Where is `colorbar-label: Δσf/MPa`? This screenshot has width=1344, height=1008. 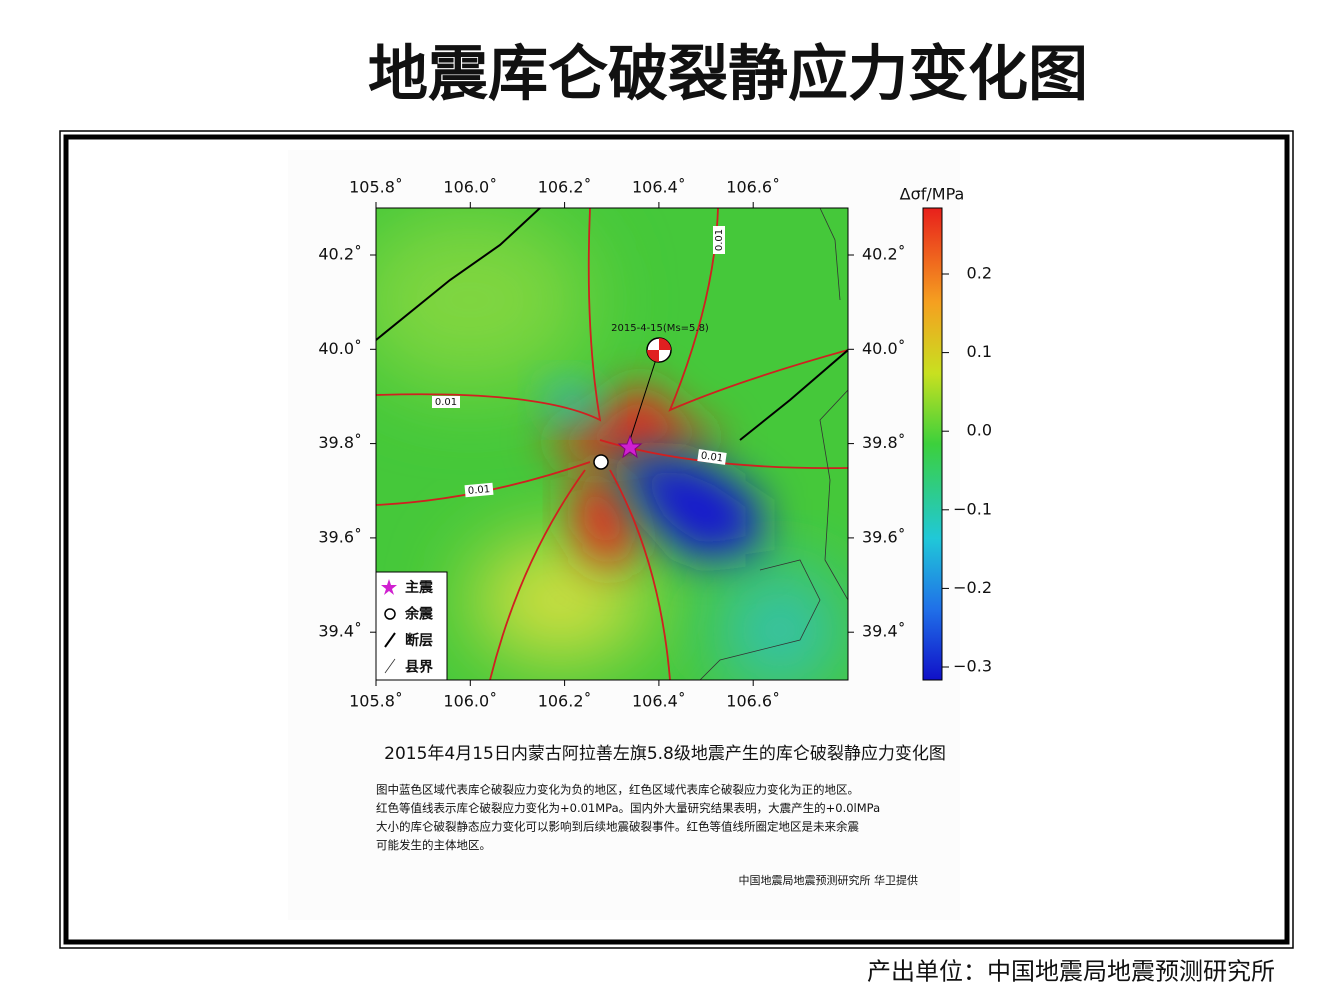 colorbar-label: Δσf/MPa is located at coordinates (932, 194).